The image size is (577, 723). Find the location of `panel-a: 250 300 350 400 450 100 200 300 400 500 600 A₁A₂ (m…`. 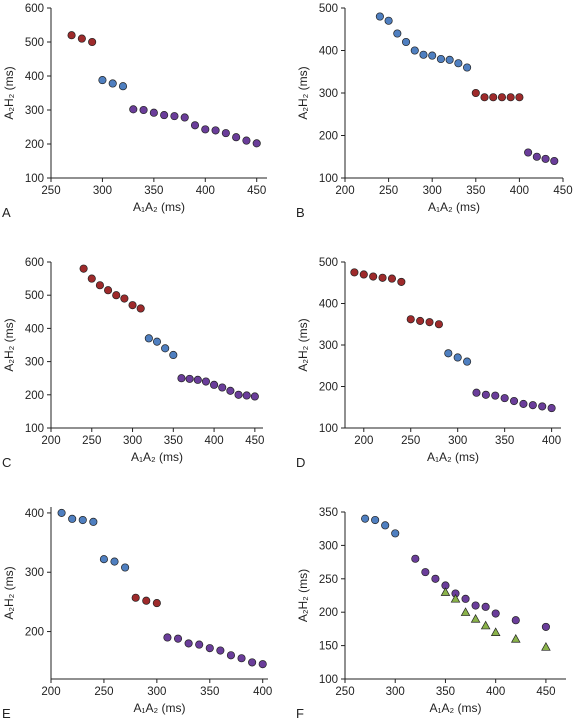

panel-a: 250 300 350 400 450 100 200 300 400 500 600 A₁A₂ (m… is located at coordinates (134, 111).